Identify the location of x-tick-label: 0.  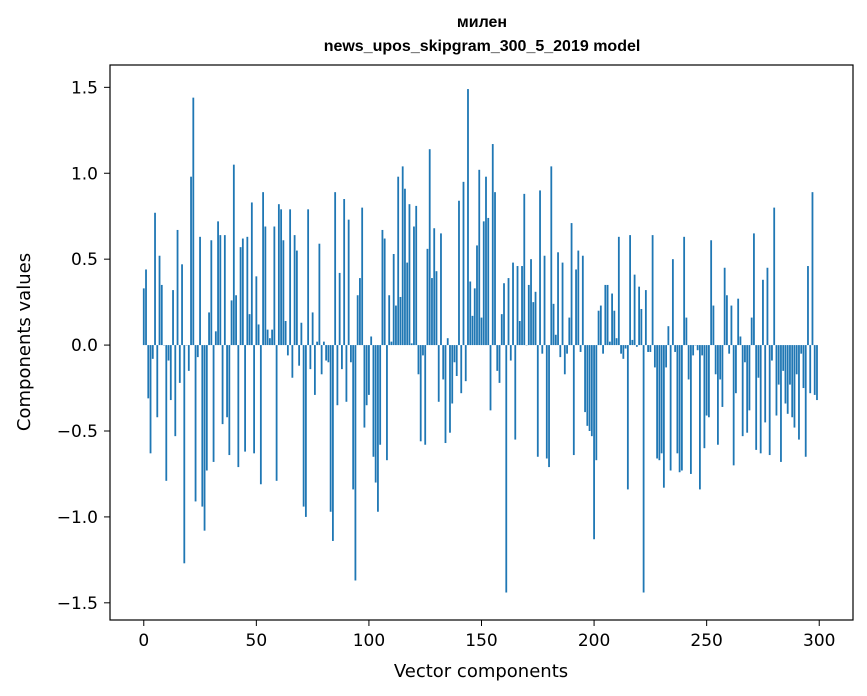
(143, 641).